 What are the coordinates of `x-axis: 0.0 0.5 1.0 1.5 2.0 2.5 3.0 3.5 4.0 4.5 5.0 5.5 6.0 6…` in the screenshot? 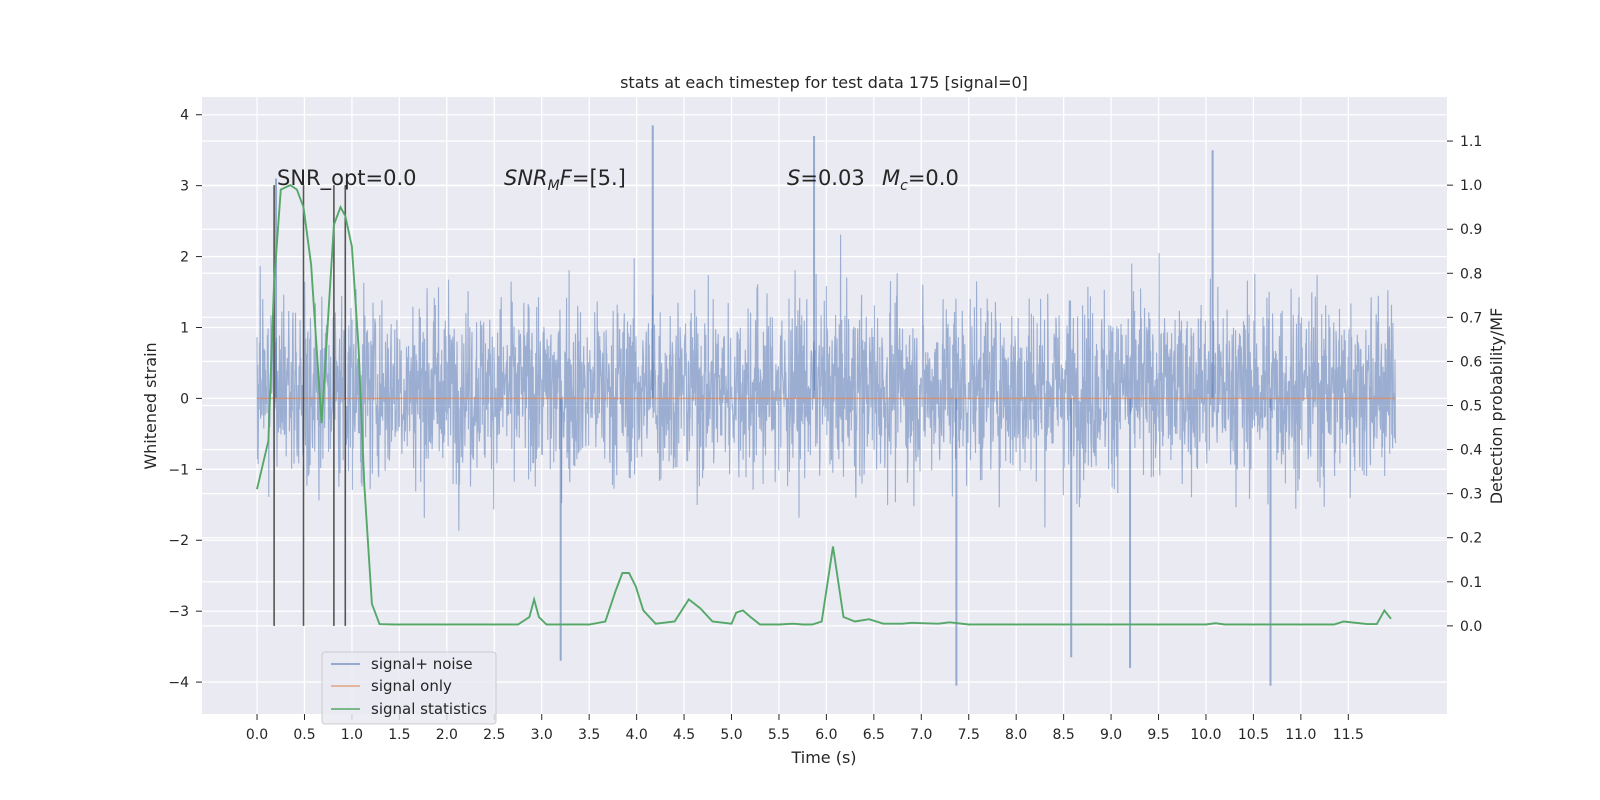 It's located at (805, 728).